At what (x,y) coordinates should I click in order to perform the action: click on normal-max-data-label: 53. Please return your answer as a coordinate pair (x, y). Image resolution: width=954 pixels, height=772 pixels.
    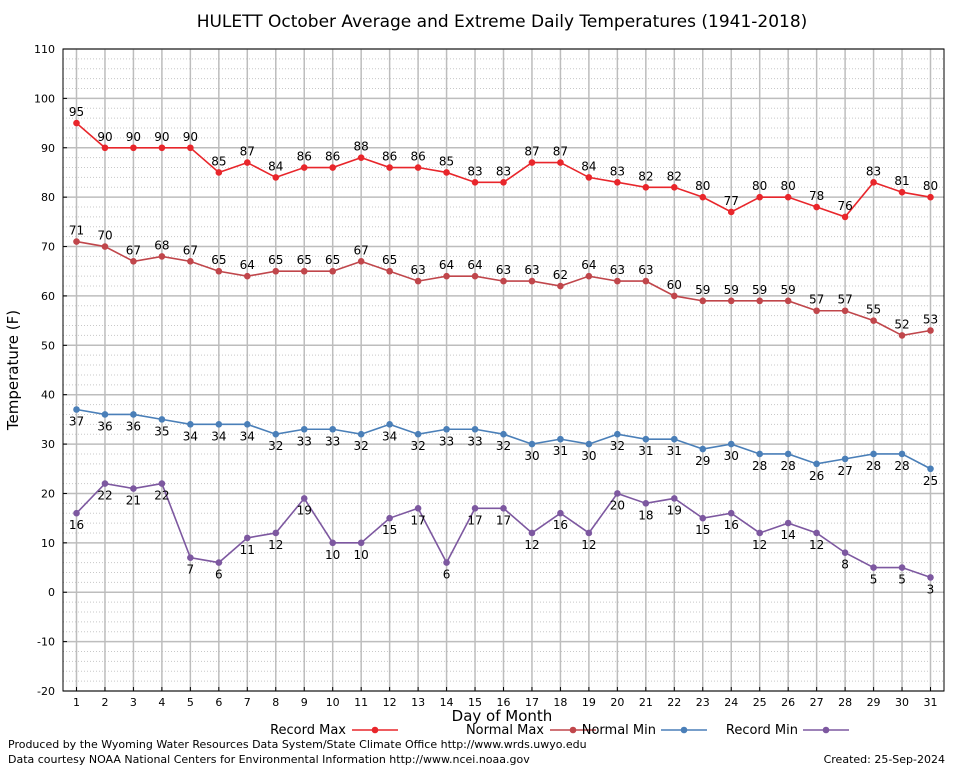
    Looking at the image, I should click on (930, 319).